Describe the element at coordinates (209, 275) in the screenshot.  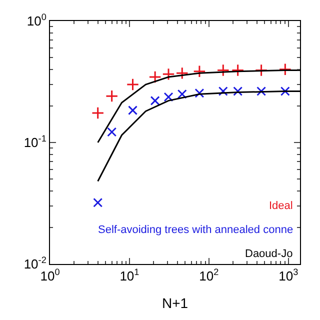
I see `x-tick-label: 10$^{2}$` at that location.